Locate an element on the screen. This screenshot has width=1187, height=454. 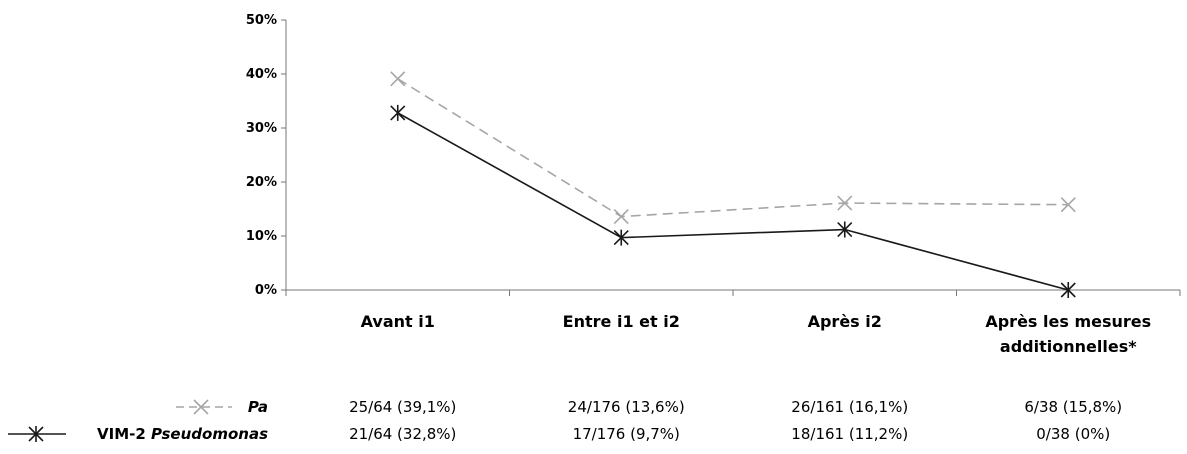
category-label: Après les mesures additionnelles* is located at coordinates (1068, 334).